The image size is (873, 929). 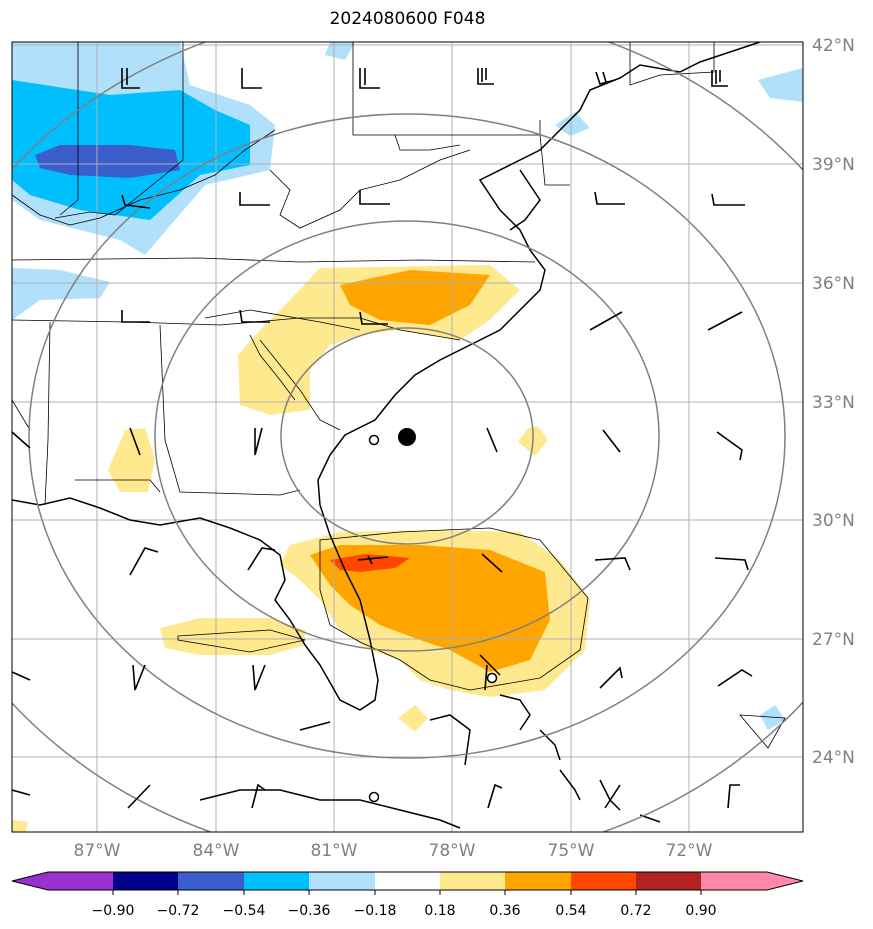 What do you see at coordinates (700, 911) in the screenshot?
I see `colorbar-tick-label: 0.90` at bounding box center [700, 911].